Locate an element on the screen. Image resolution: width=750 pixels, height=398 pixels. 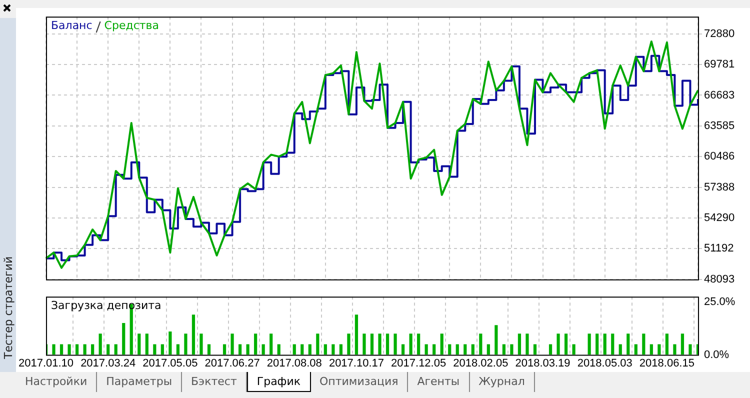
y-tick-label: 72880 is located at coordinates (719, 34).